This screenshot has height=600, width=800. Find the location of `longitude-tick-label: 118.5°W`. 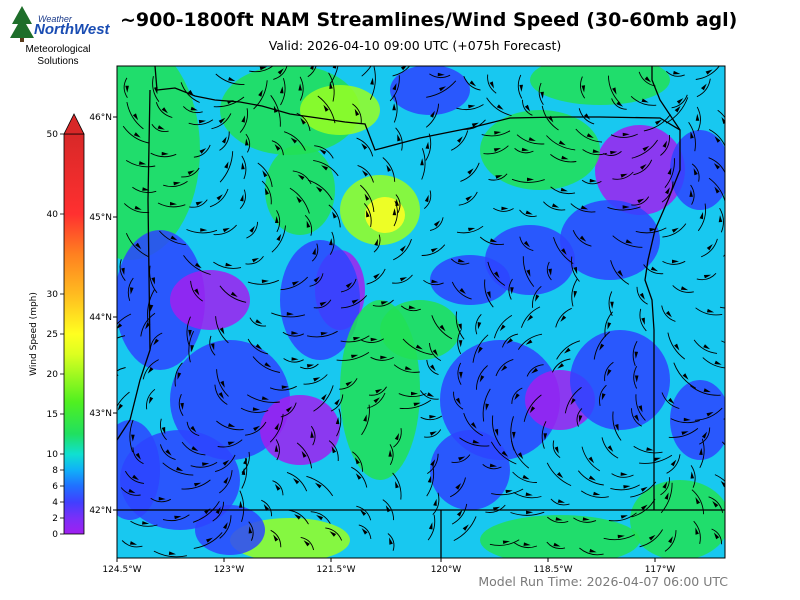

longitude-tick-label: 118.5°W is located at coordinates (552, 570).